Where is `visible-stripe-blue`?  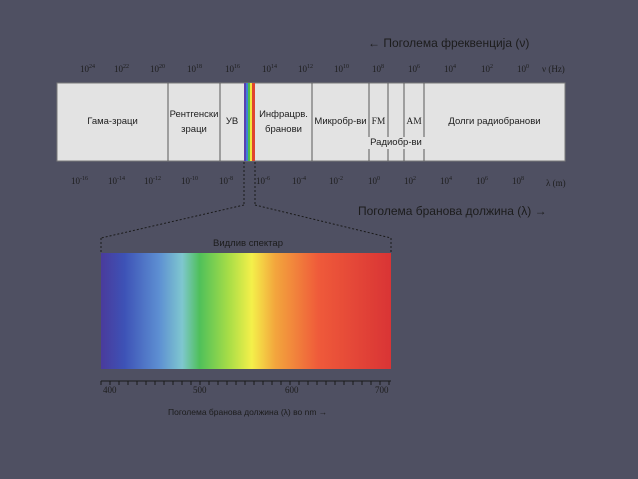
visible-stripe-blue is located at coordinates (247, 122).